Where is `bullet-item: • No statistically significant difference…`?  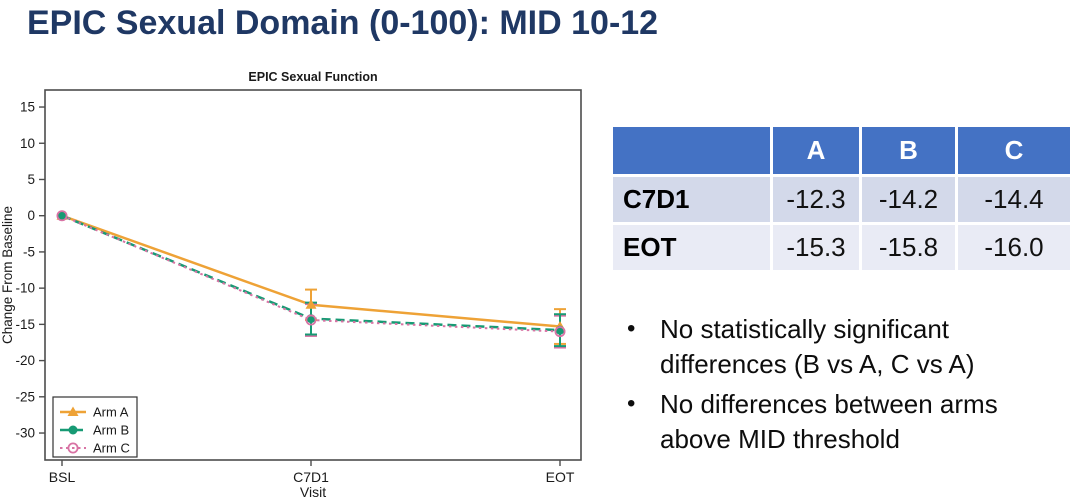
bullet-item: • No statistically significant difference… is located at coordinates (838, 347).